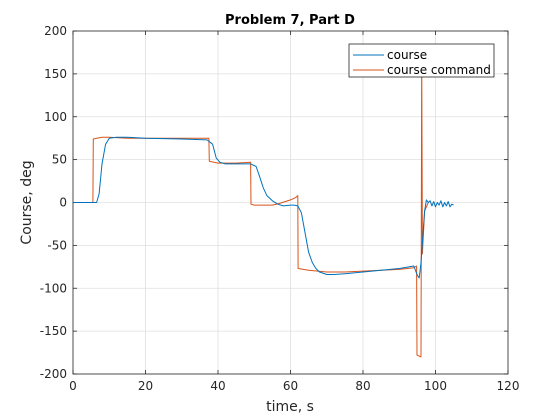  What do you see at coordinates (55, 117) in the screenshot?
I see `y-tick-label: 100` at bounding box center [55, 117].